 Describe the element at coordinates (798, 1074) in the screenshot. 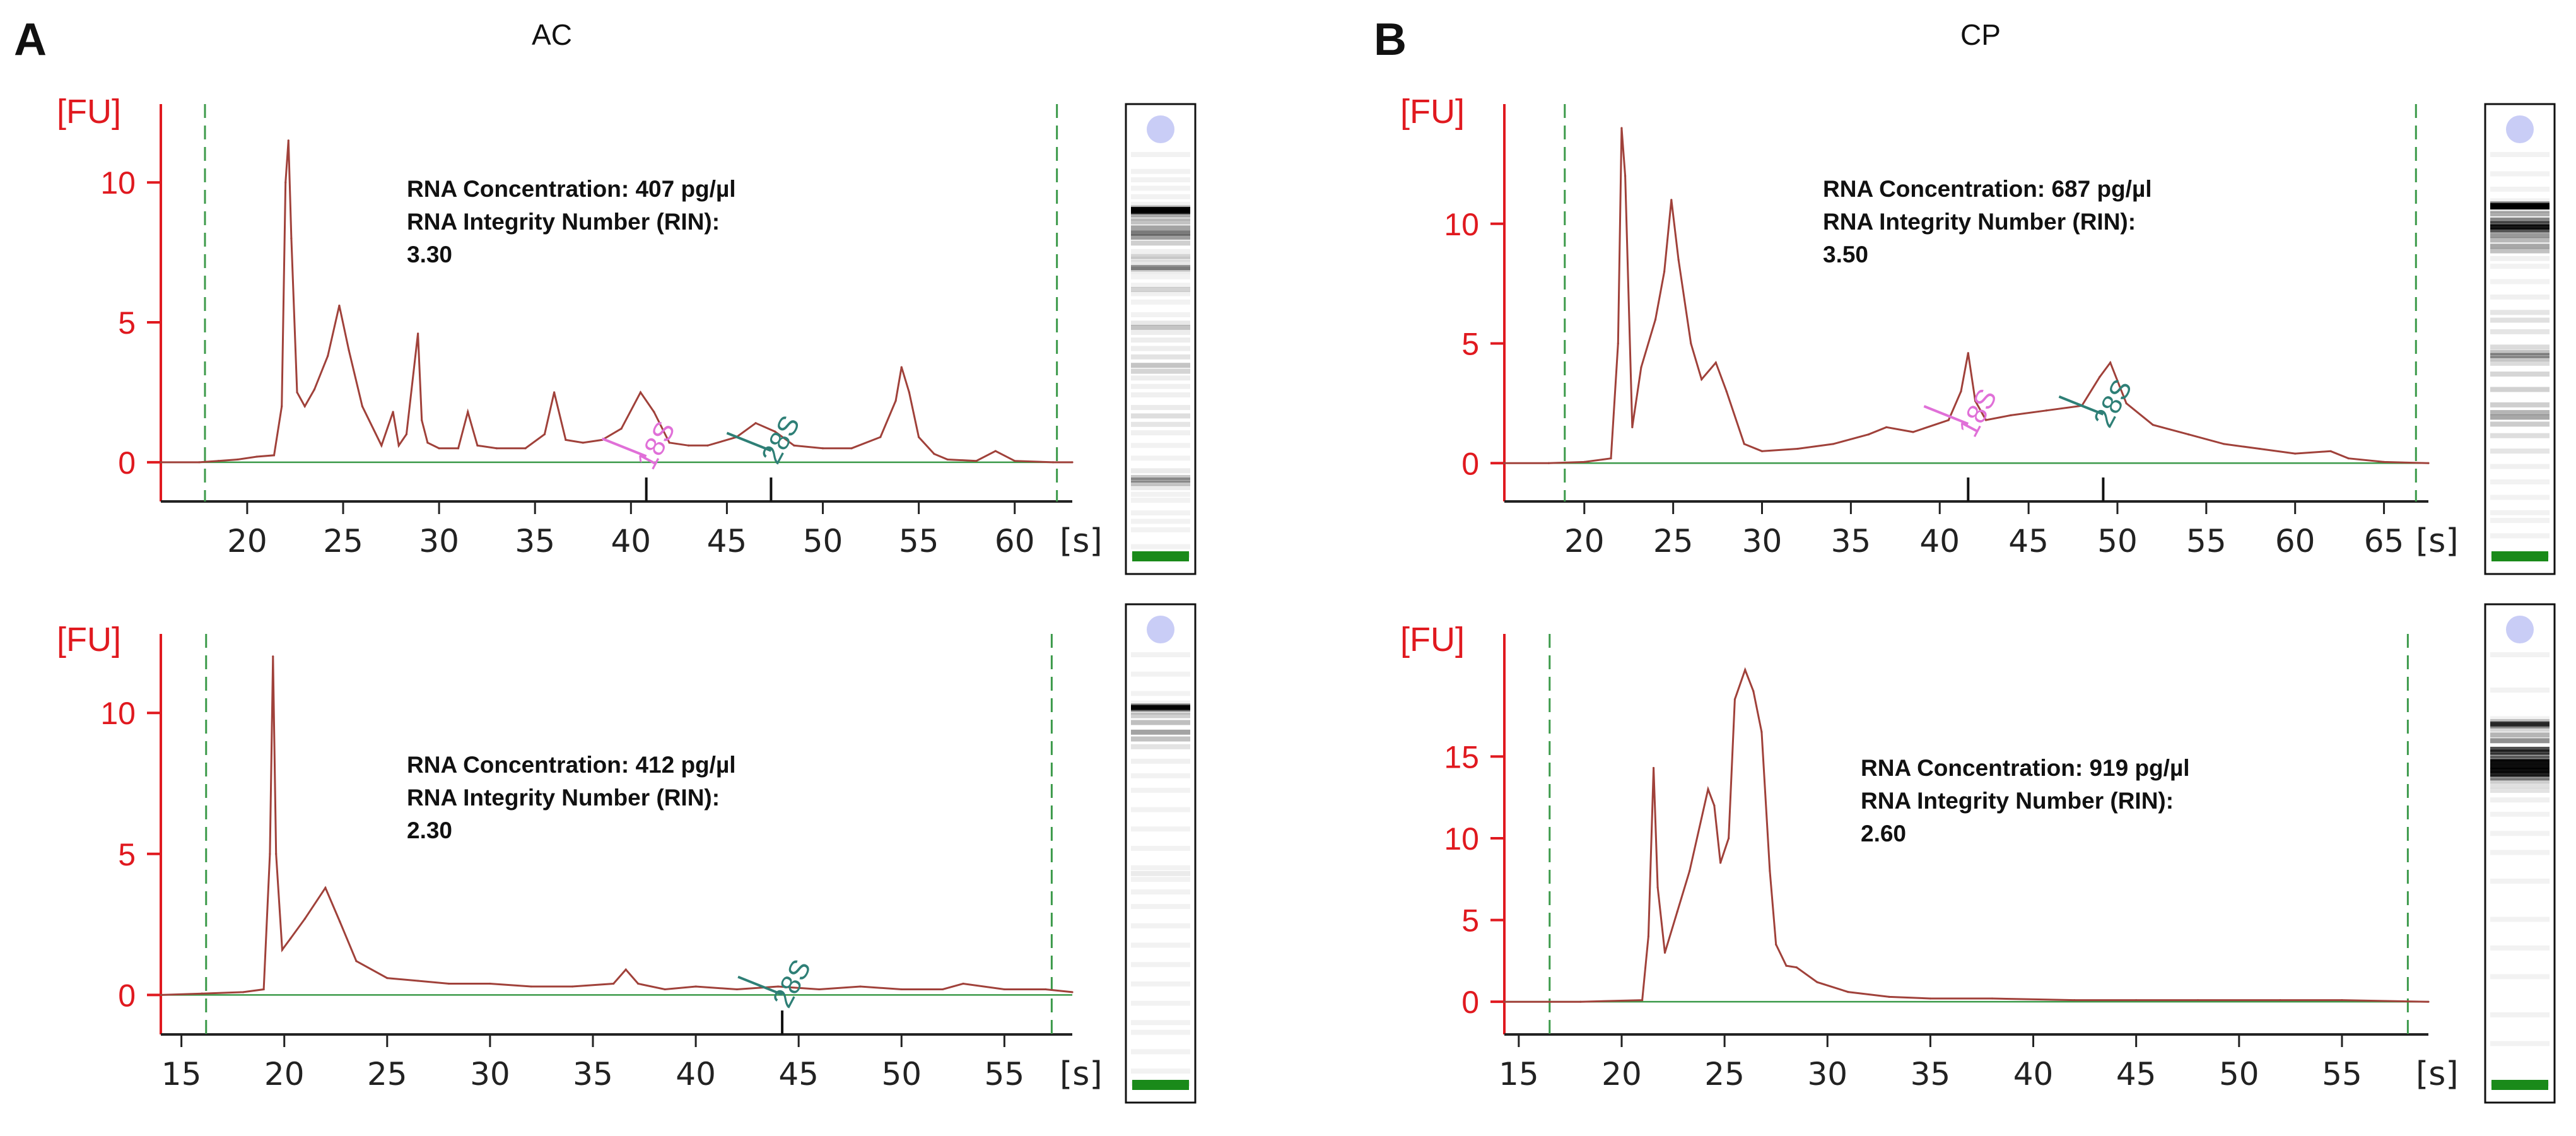

I see `x-tick-label: 45` at that location.